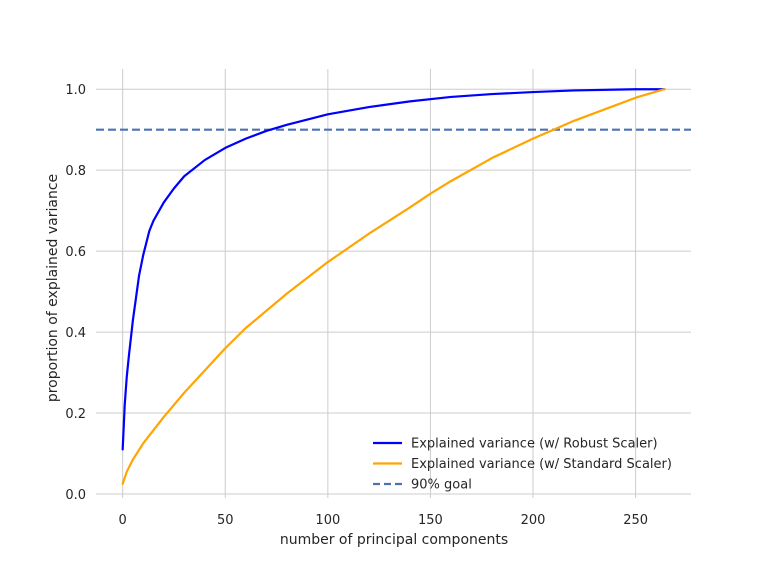 Image resolution: width=768 pixels, height=576 pixels. I want to click on x-tick-label: 50, so click(225, 520).